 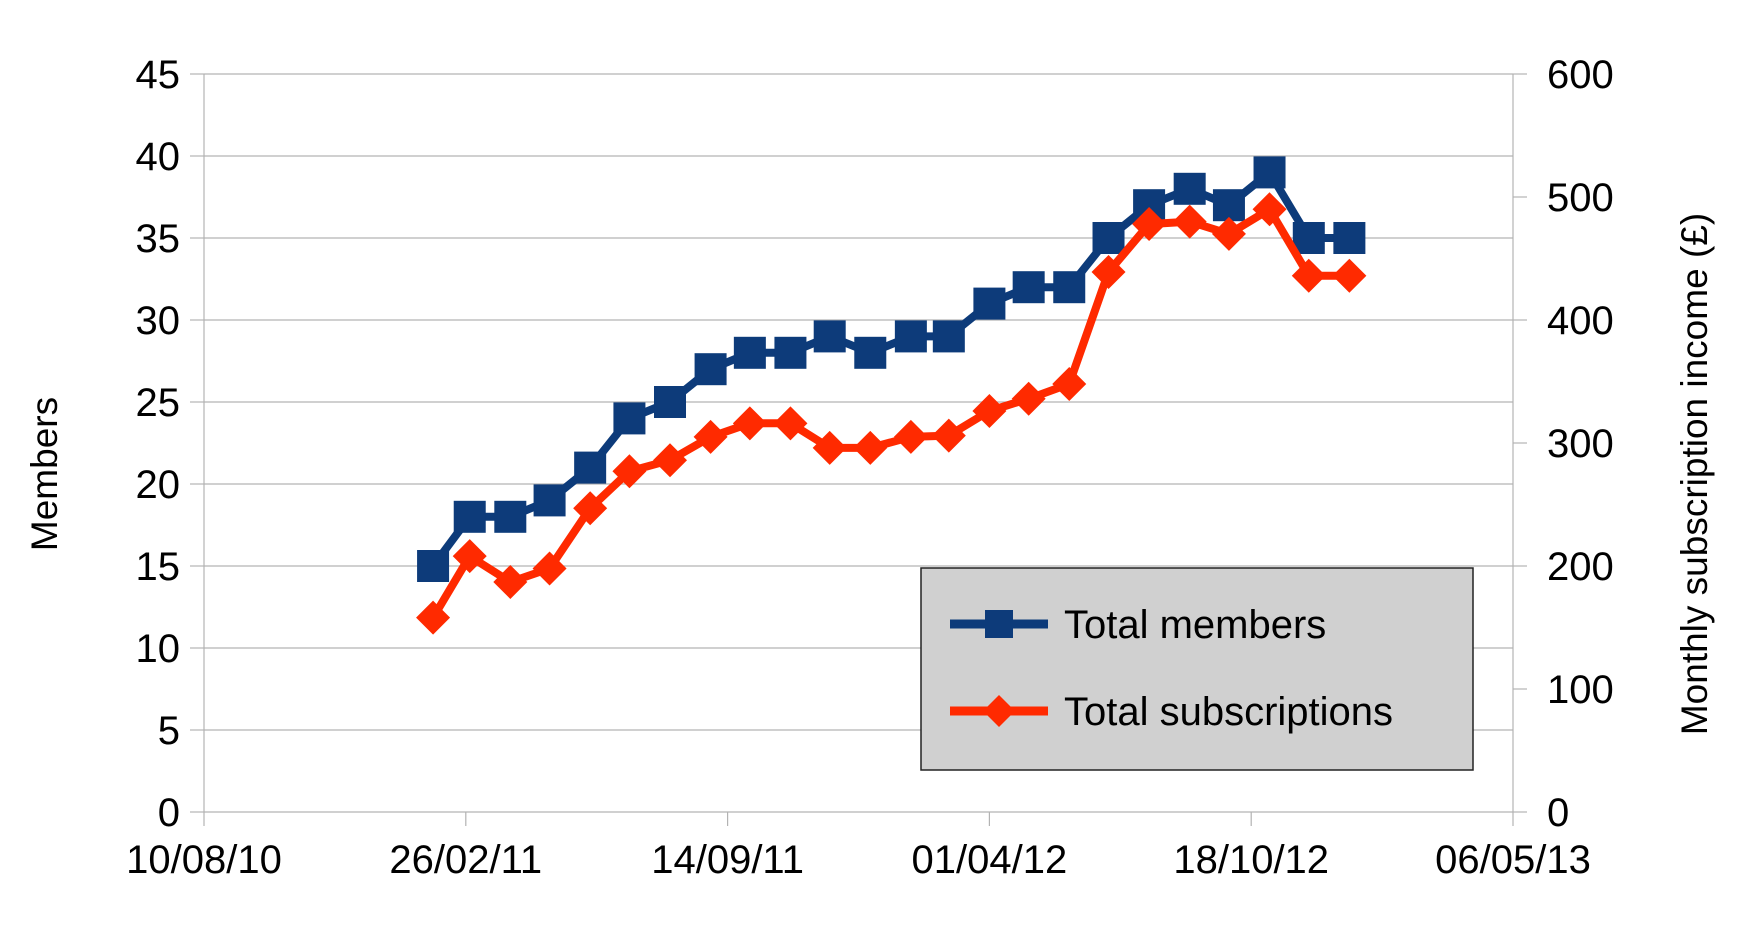 I want to click on x-tick-label: 26/02/11, so click(x=465, y=860).